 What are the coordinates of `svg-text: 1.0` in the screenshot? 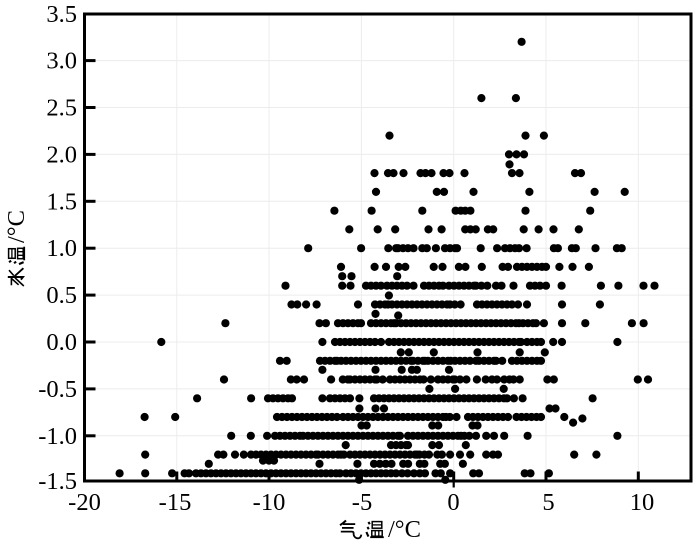 It's located at (61, 248).